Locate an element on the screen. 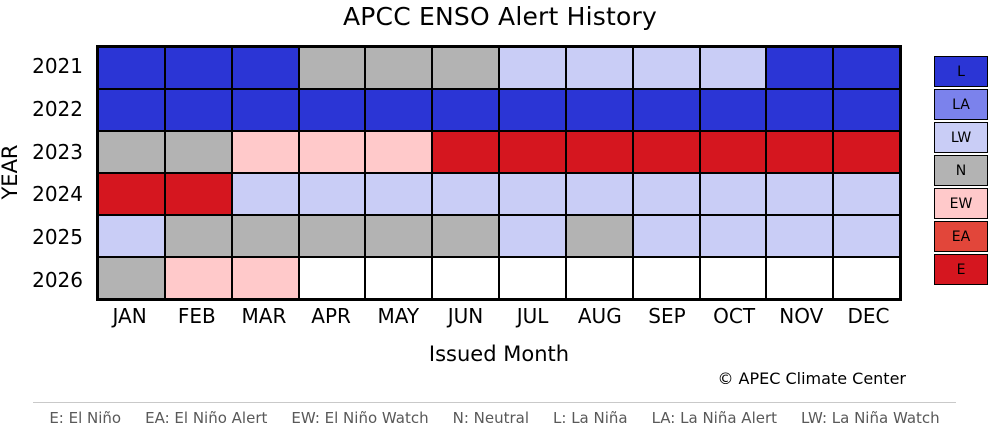 This screenshot has width=989, height=430. legend-swatch-E: E is located at coordinates (961, 269).